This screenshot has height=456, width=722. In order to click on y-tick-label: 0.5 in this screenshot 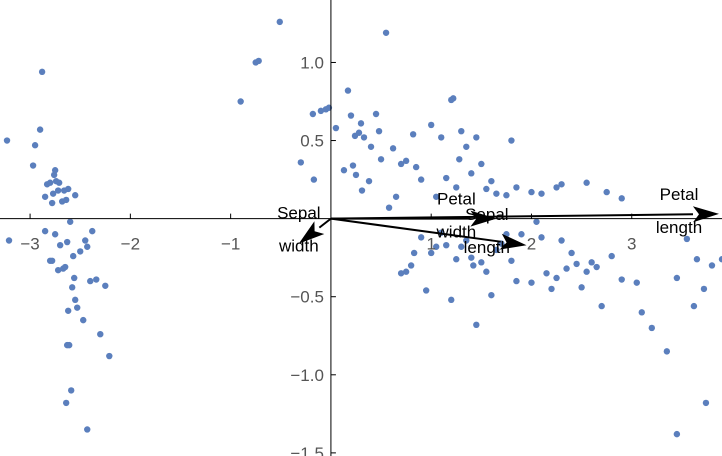, I will do `click(312, 141)`.